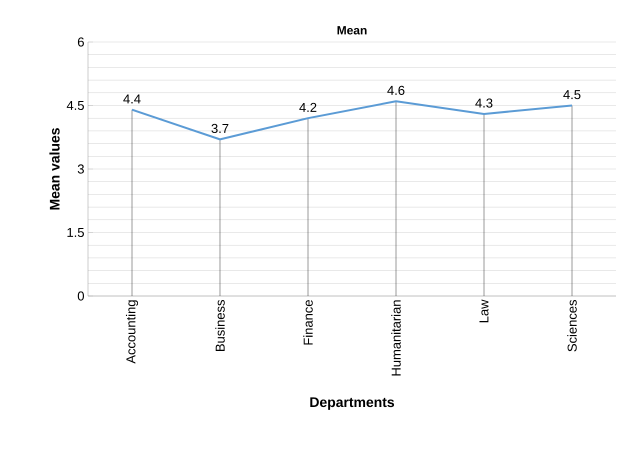 The image size is (632, 468). I want to click on data-label: 4.6, so click(395, 90).